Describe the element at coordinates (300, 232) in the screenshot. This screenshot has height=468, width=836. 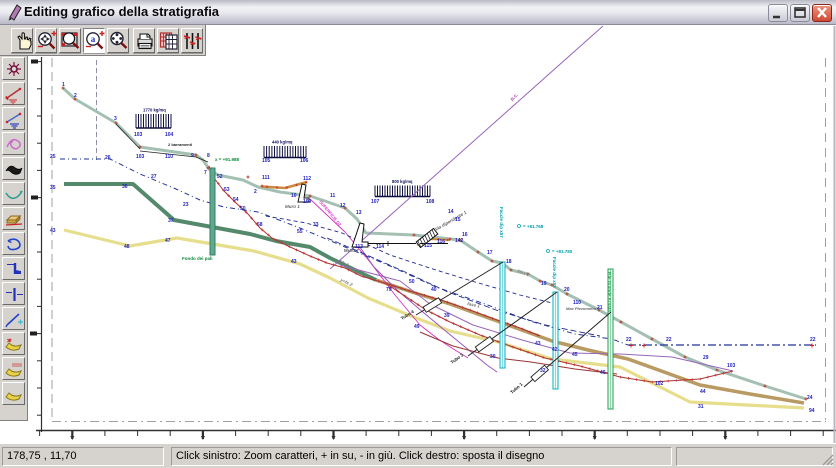
I see `svg-text: 55` at that location.